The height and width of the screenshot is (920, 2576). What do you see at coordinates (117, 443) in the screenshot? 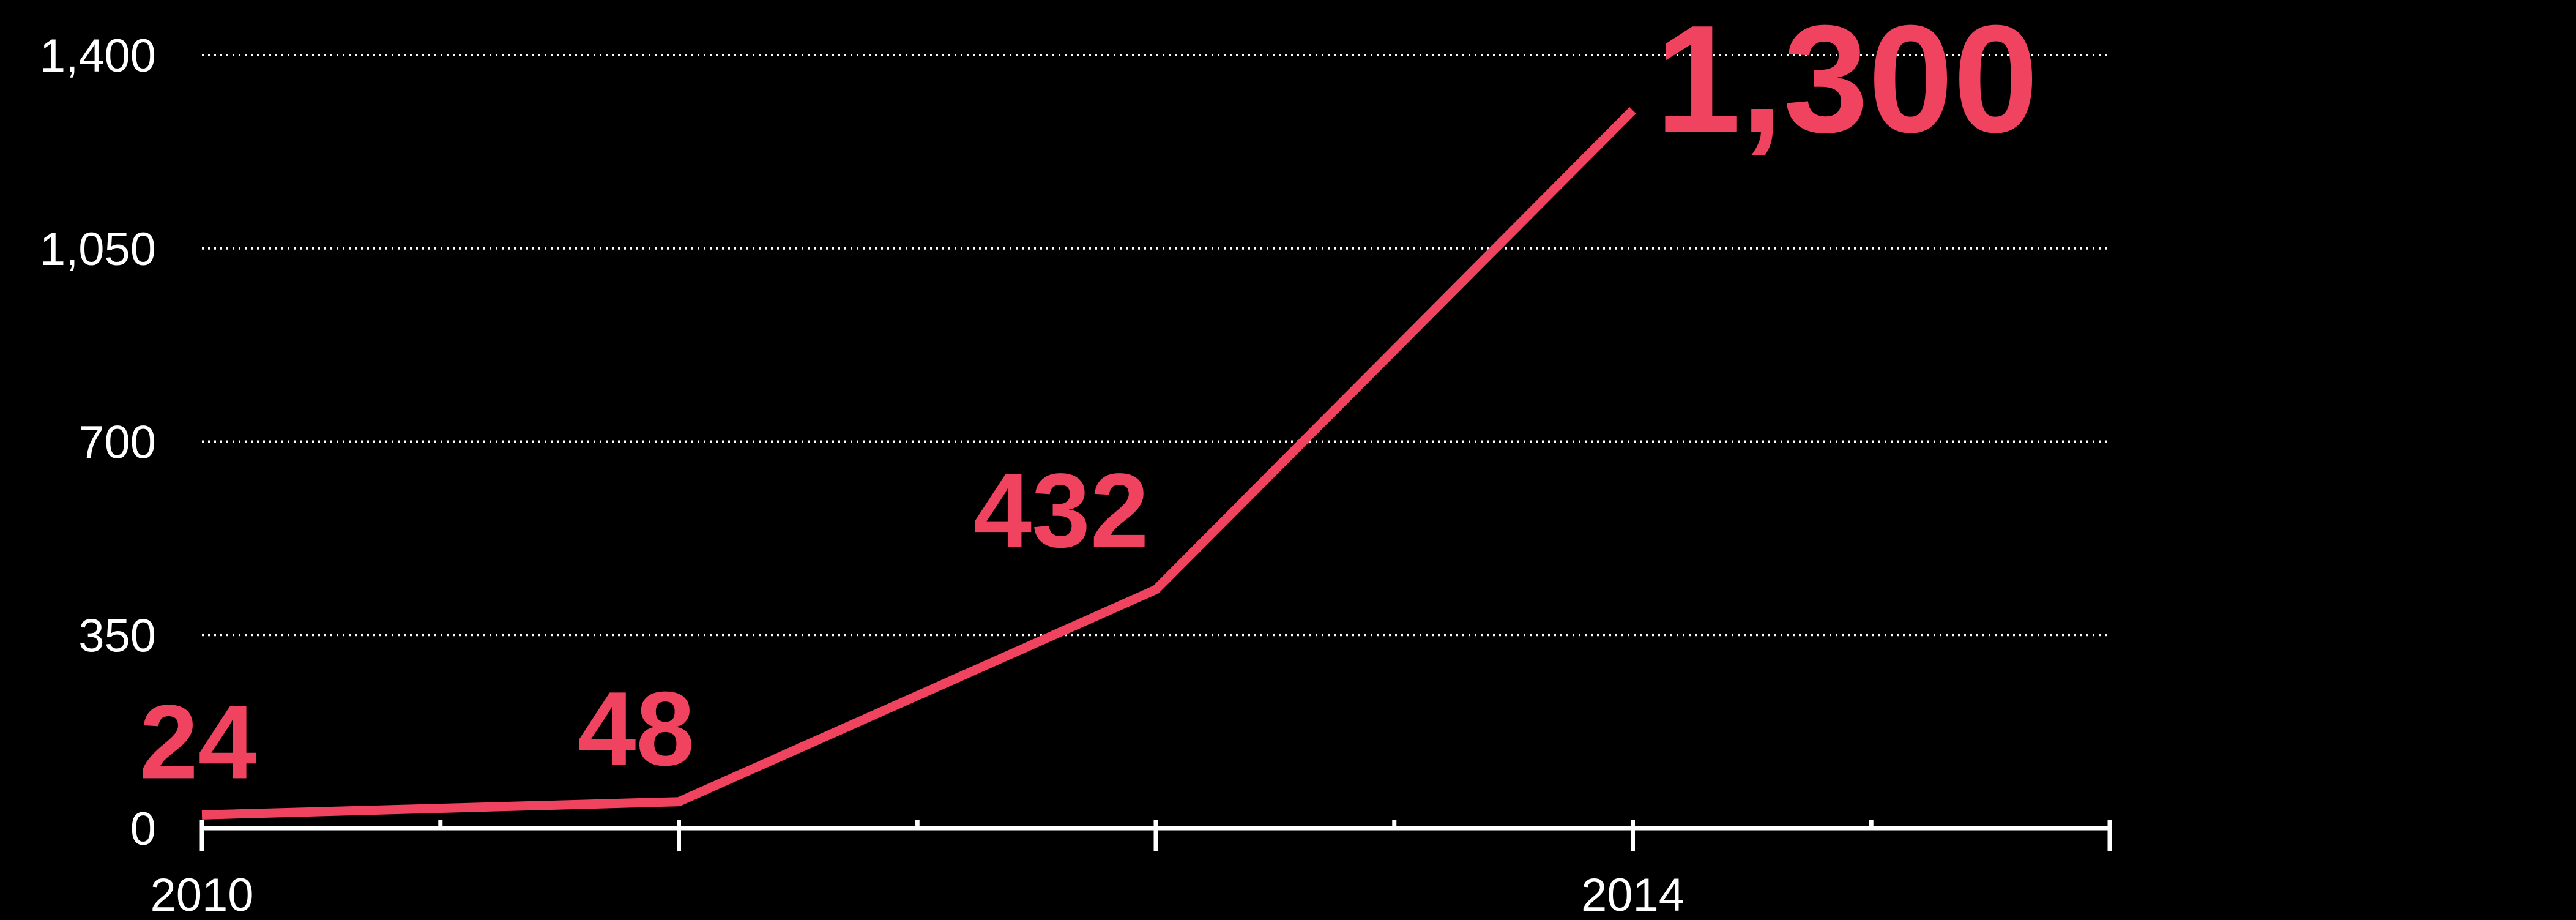
I see `y-tick-label: 700` at bounding box center [117, 443].